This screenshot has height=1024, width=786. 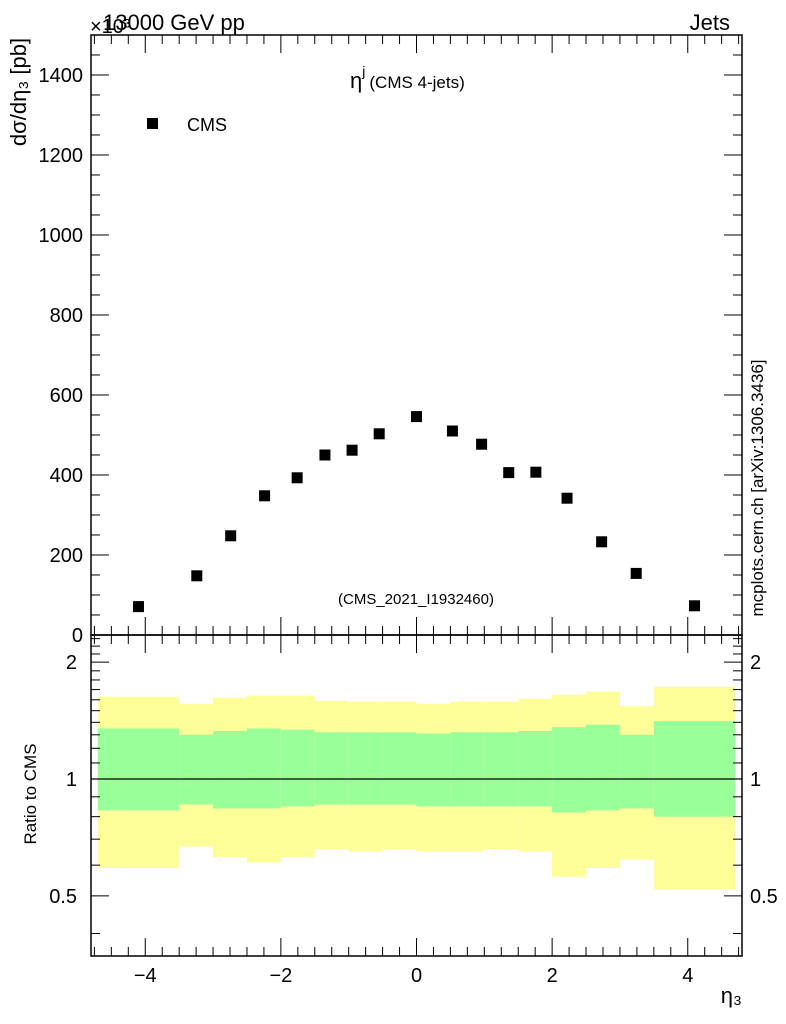 I want to click on x-tick-label: −4, so click(x=145, y=976).